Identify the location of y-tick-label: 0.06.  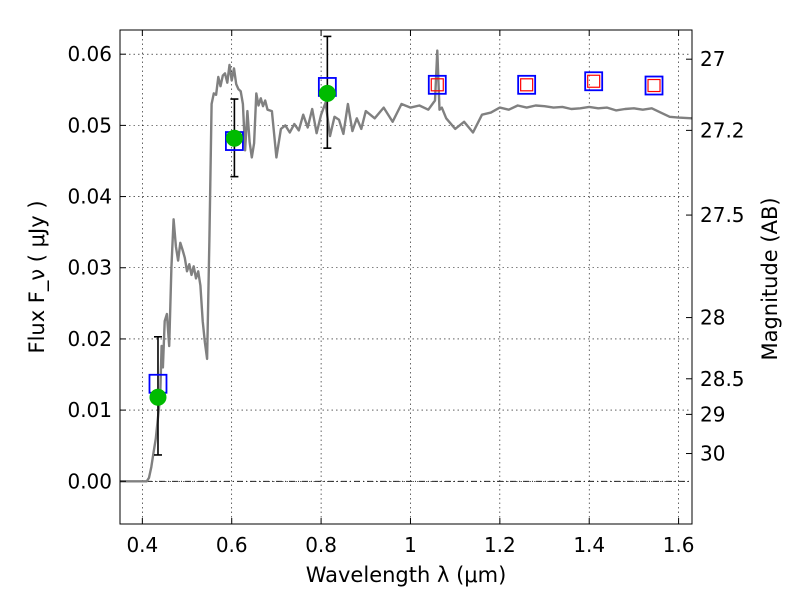
(89, 54).